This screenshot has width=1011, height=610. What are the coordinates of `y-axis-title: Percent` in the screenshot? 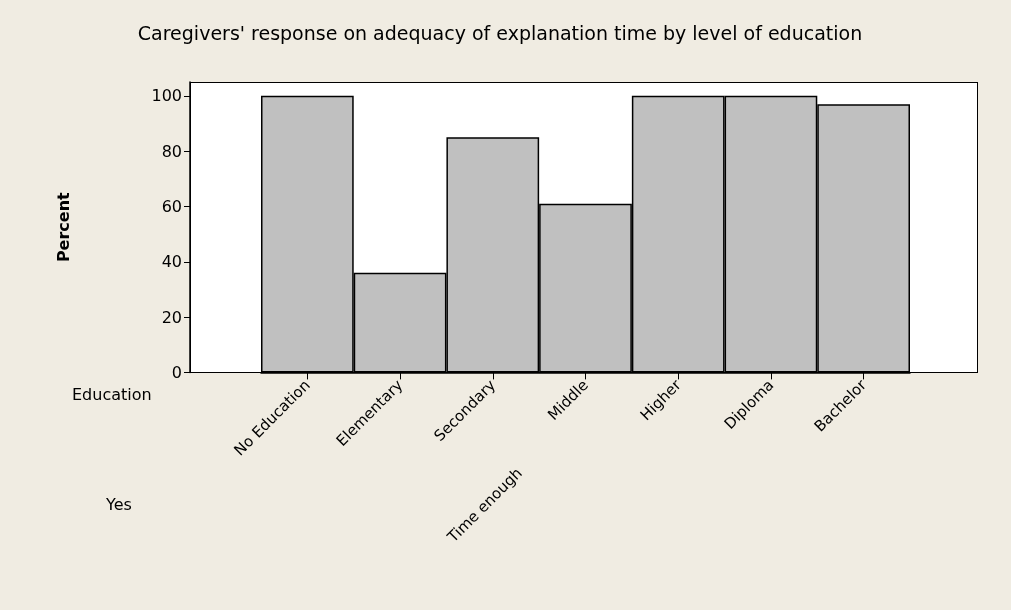 It's located at (63, 227).